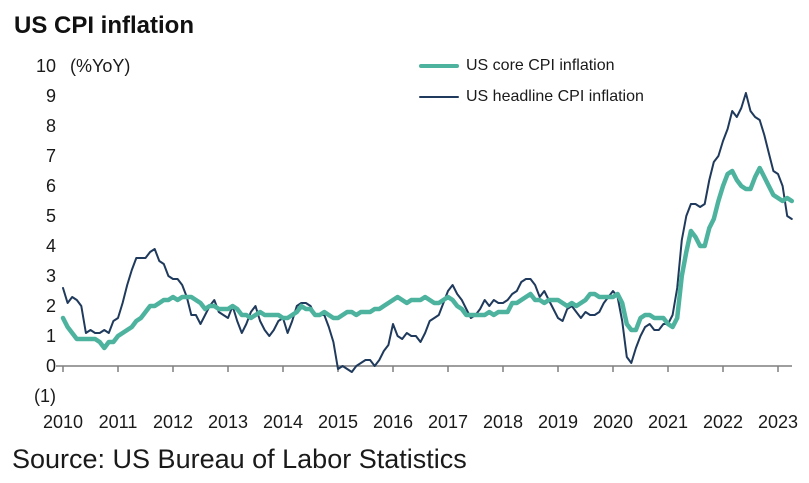 The image size is (809, 483). I want to click on y-tick-label: 9, so click(51, 96).